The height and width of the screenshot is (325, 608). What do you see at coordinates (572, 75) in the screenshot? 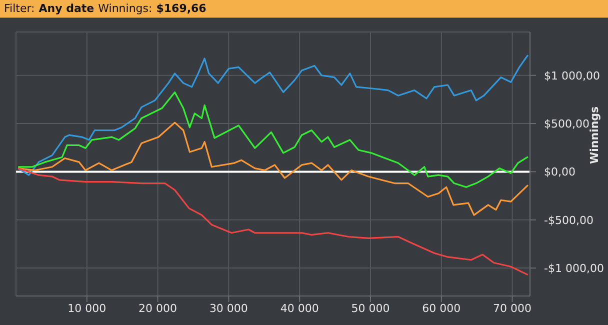
I see `y-tick-label: $1 000,00` at bounding box center [572, 75].